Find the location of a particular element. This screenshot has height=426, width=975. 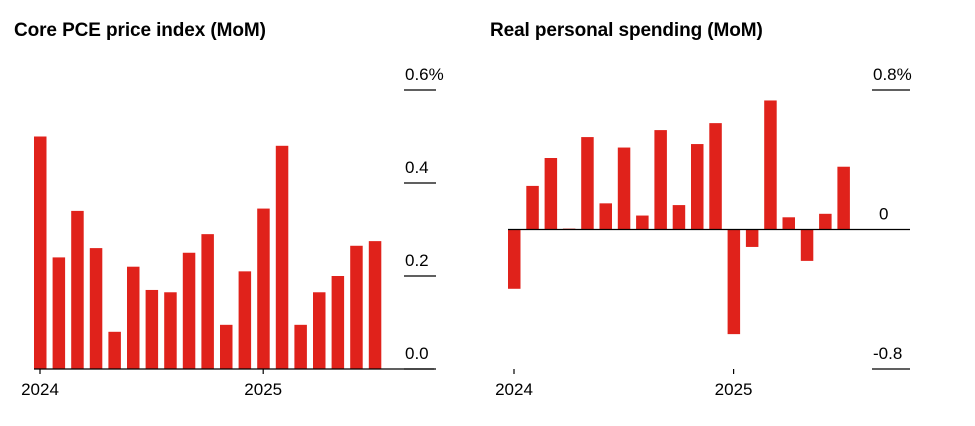

y-tick-label: 0.2 is located at coordinates (417, 260).